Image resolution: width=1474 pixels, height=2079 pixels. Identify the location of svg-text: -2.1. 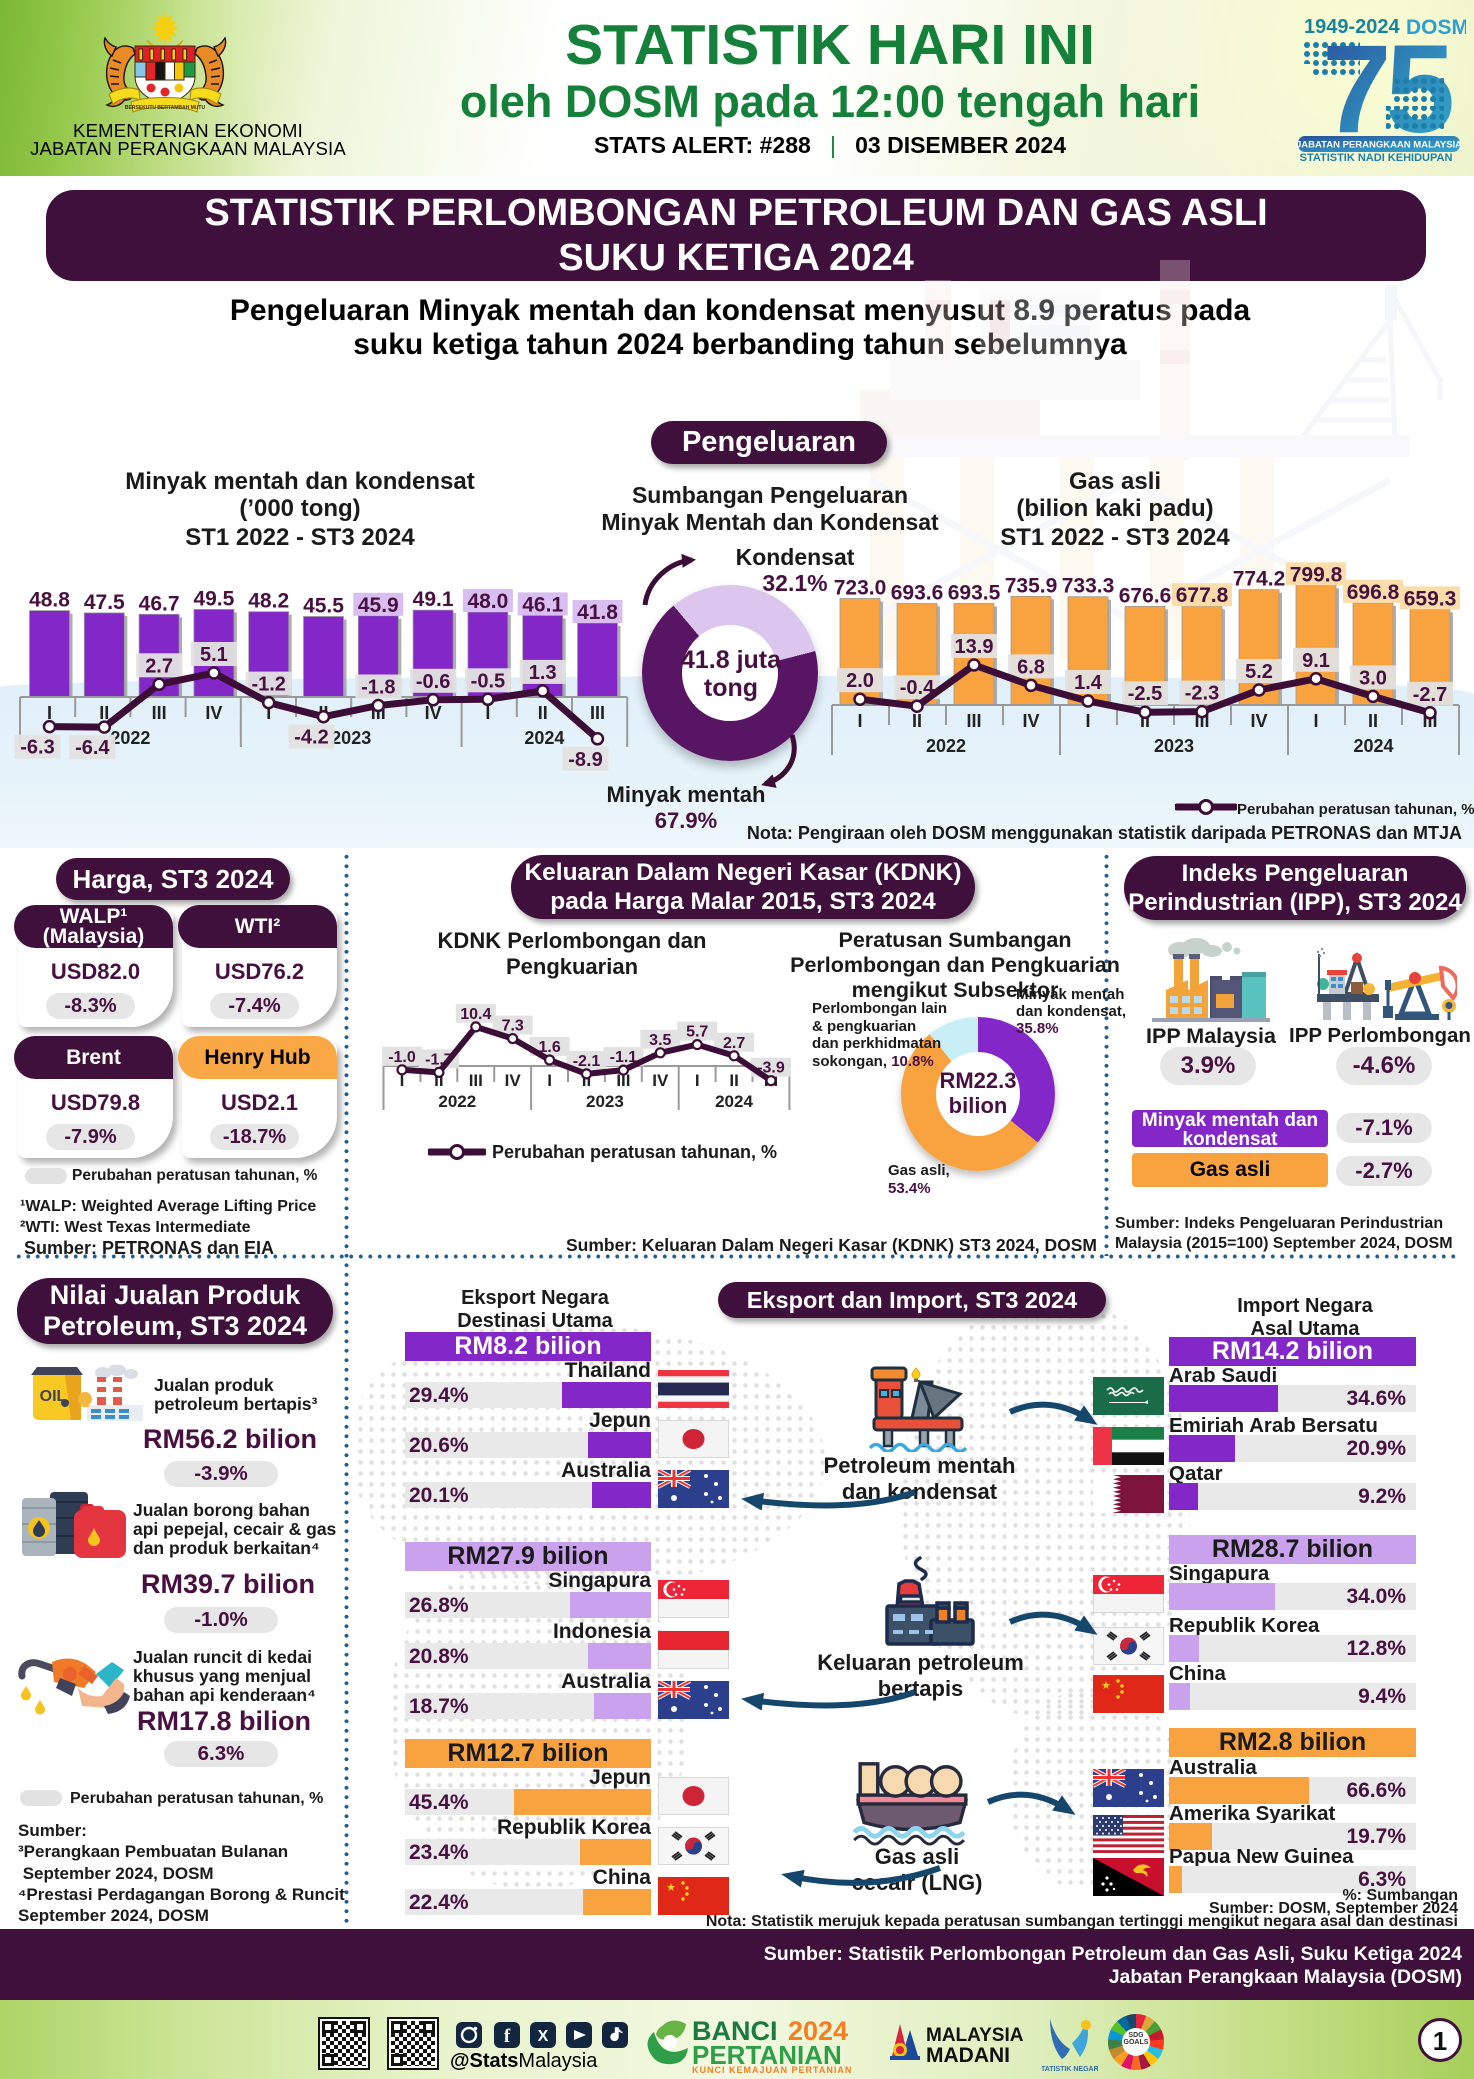
(587, 1061).